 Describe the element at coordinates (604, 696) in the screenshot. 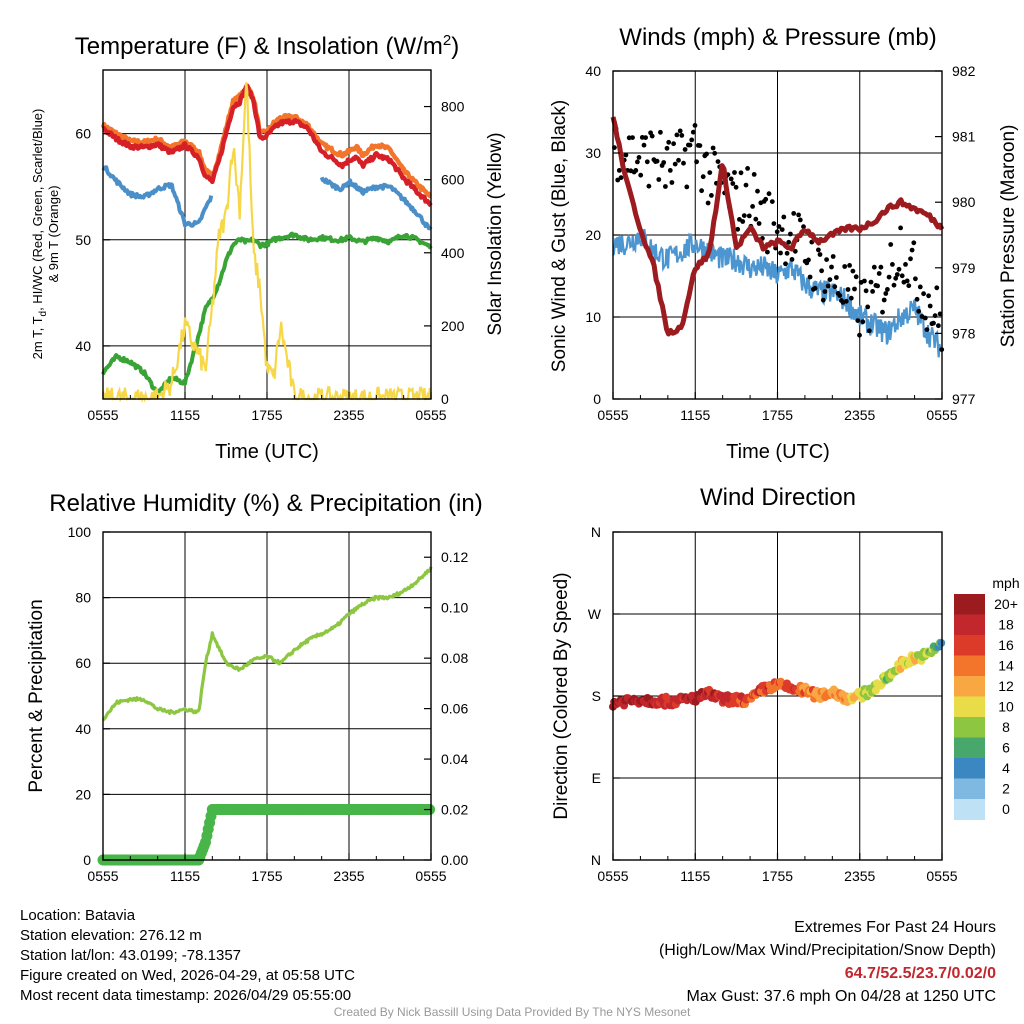

I see `direction-left-ticks: N E S W N` at that location.